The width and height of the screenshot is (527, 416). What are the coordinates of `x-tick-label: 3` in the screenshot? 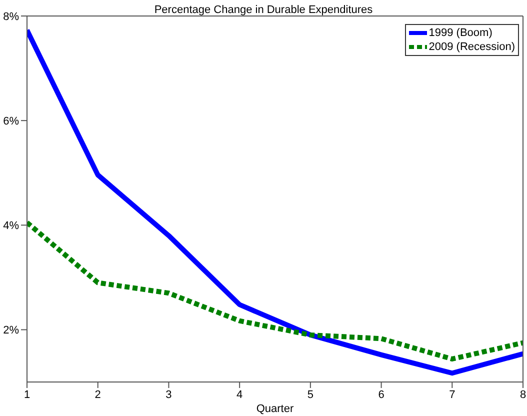 It's located at (169, 394).